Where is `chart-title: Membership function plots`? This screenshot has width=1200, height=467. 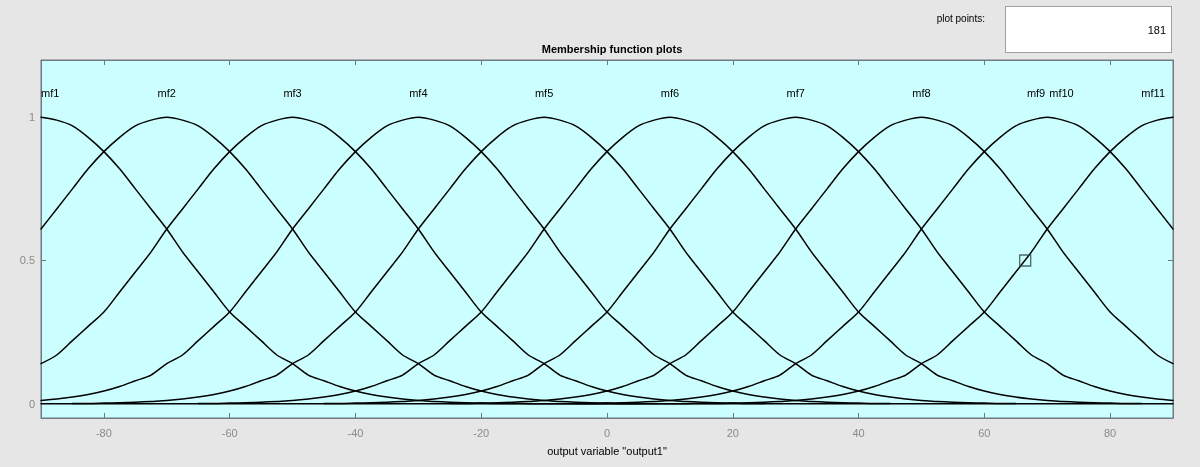
chart-title: Membership function plots is located at coordinates (612, 48).